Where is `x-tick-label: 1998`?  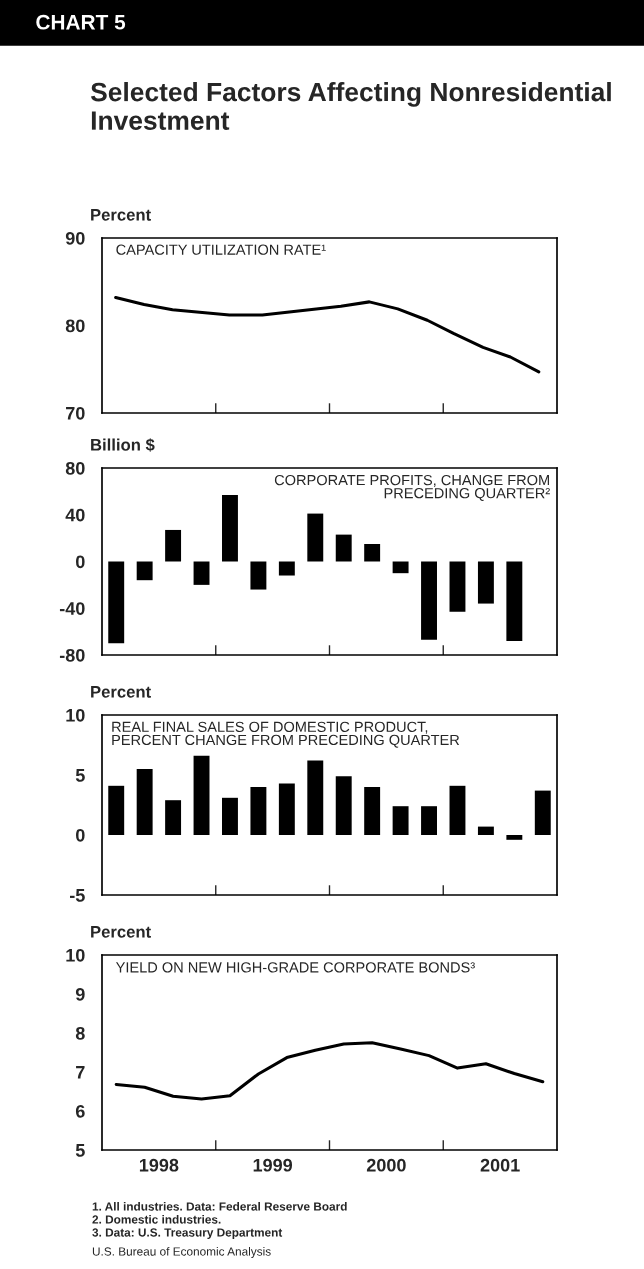
x-tick-label: 1998 is located at coordinates (159, 1165).